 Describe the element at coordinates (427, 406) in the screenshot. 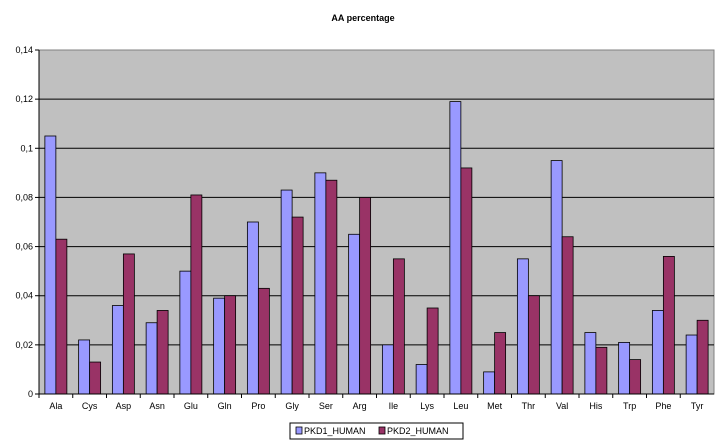

I see `x-tick-label: Lys` at that location.